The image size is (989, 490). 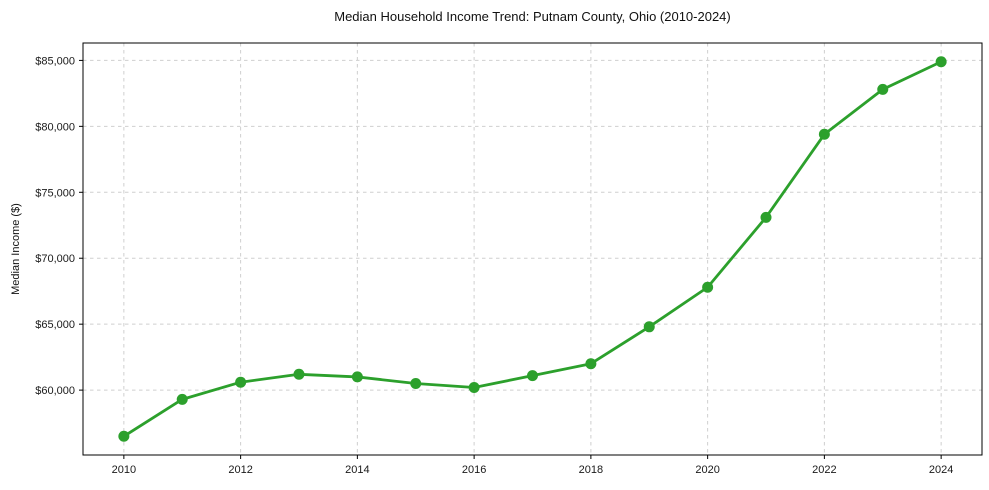 I want to click on x-tick-label: 2024, so click(x=941, y=470).